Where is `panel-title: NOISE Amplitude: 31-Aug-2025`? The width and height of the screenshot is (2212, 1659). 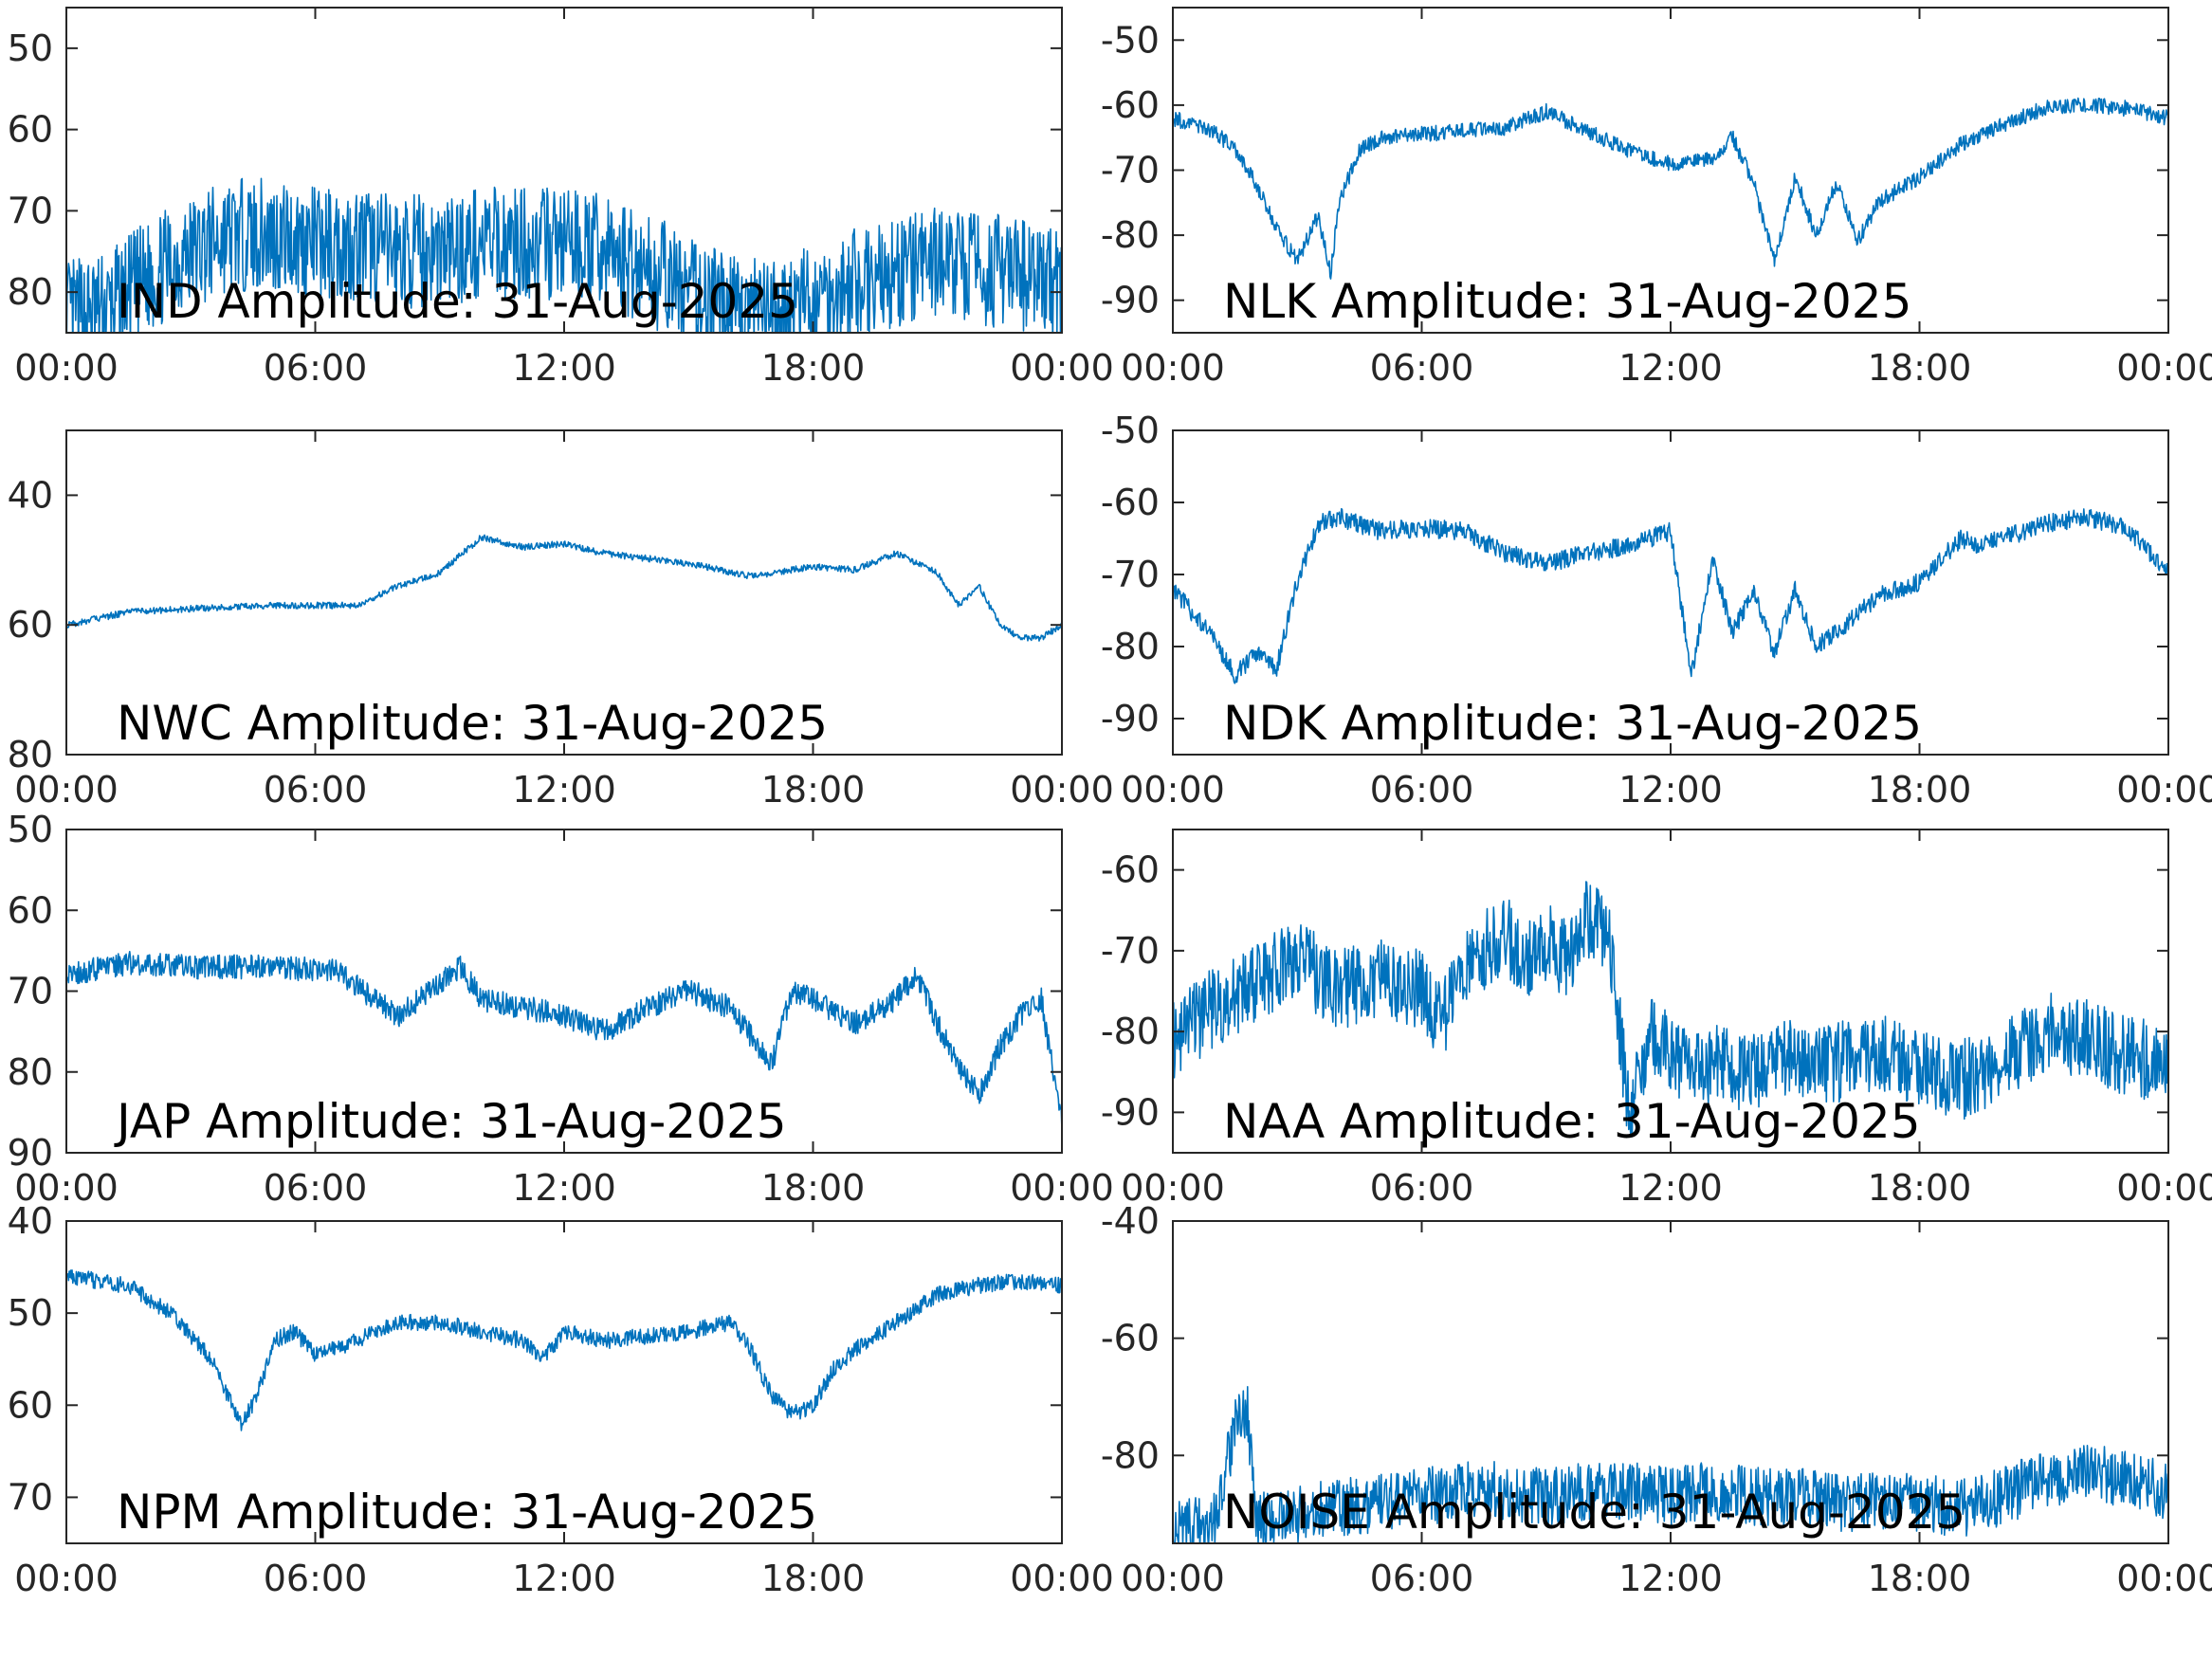
panel-title: NOISE Amplitude: 31-Aug-2025 is located at coordinates (1594, 1512).